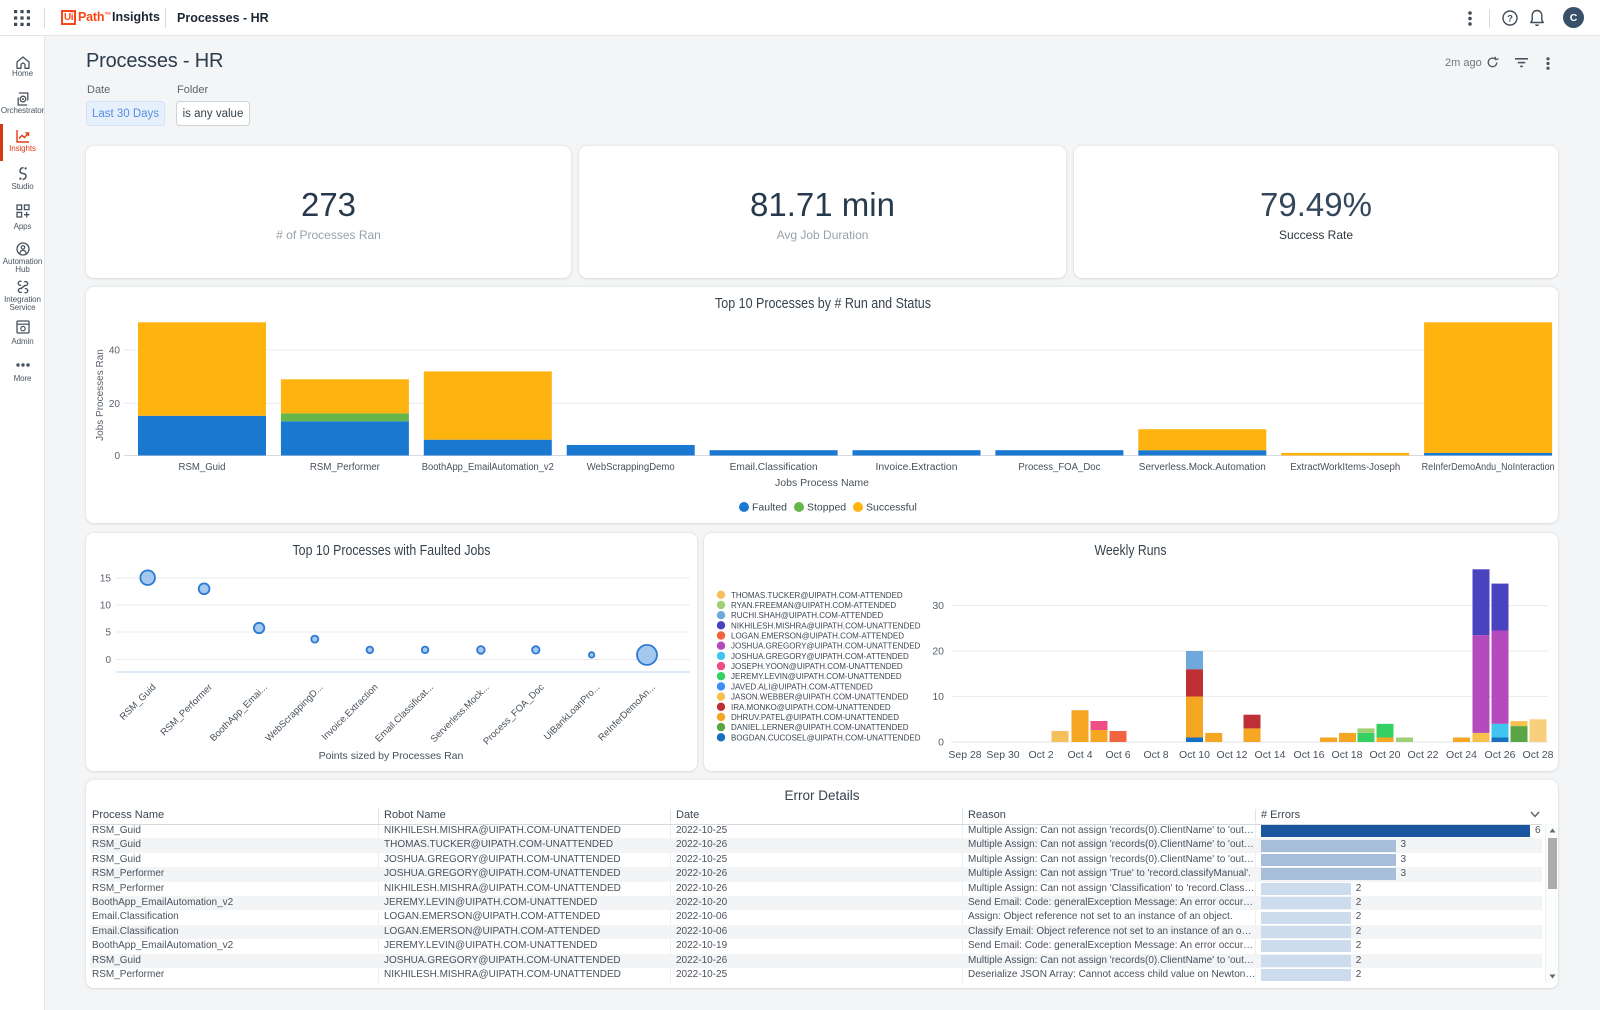  Describe the element at coordinates (813, 605) in the screenshot. I see `svg-text:RYAN.FREEMAN@UIPATH.COM-ATTEND: RYAN.FREEMAN@UIPATH.COM-ATTENDED` at that location.